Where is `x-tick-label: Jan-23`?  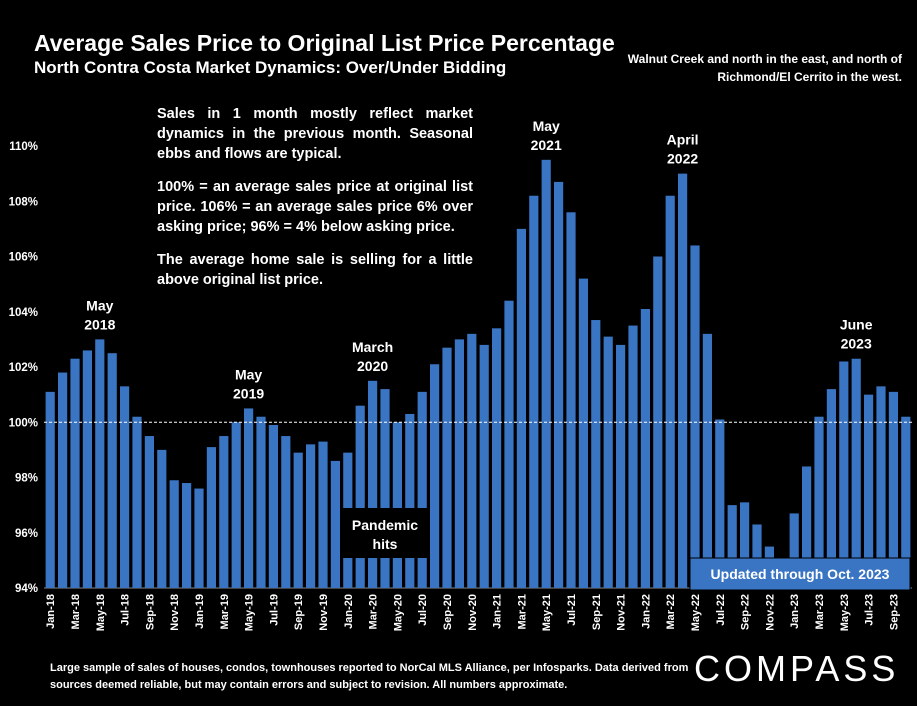
x-tick-label: Jan-23 is located at coordinates (795, 611).